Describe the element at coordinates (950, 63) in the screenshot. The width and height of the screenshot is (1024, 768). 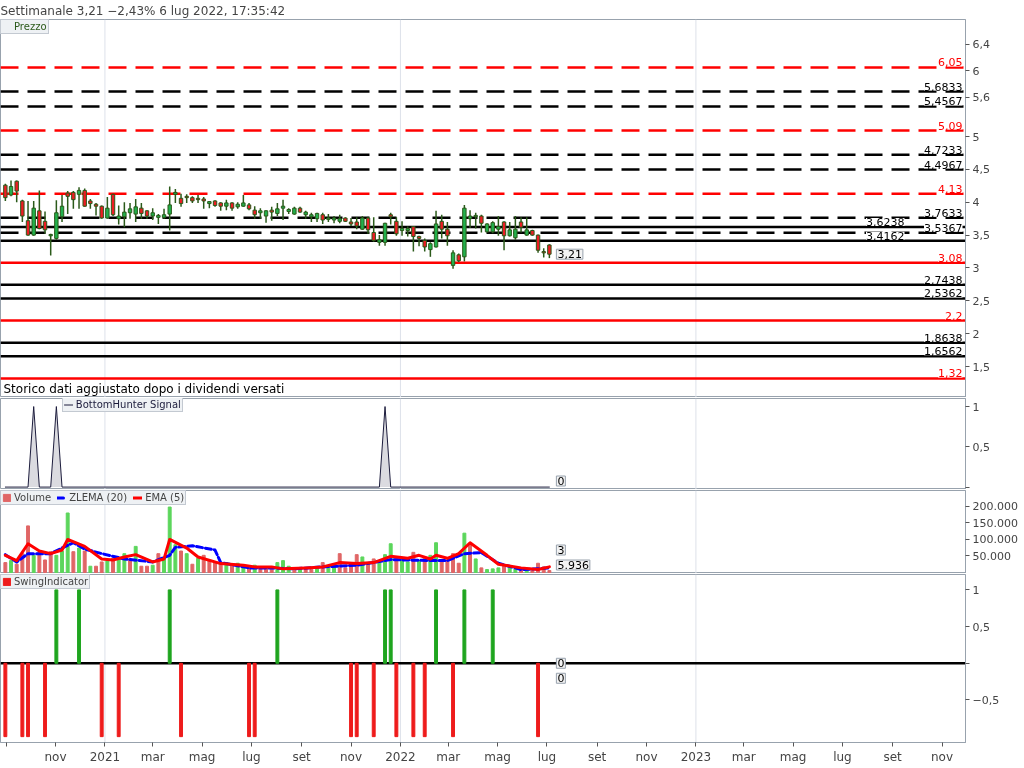
I see `ref-line-label: 6,05` at that location.